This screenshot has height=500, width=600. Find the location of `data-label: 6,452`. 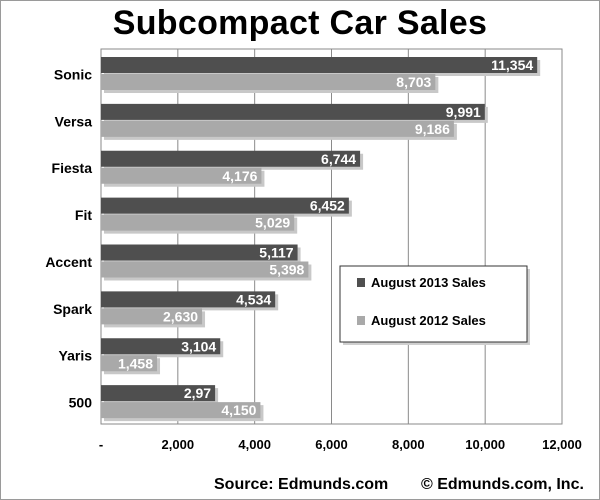

data-label: 6,452 is located at coordinates (327, 206).